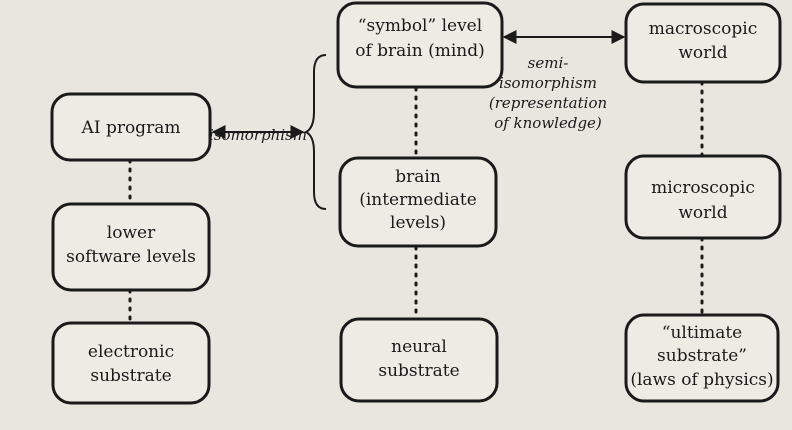 This screenshot has height=430, width=792. I want to click on node-symbol-level: “symbol” level of brain (mind), so click(420, 45).